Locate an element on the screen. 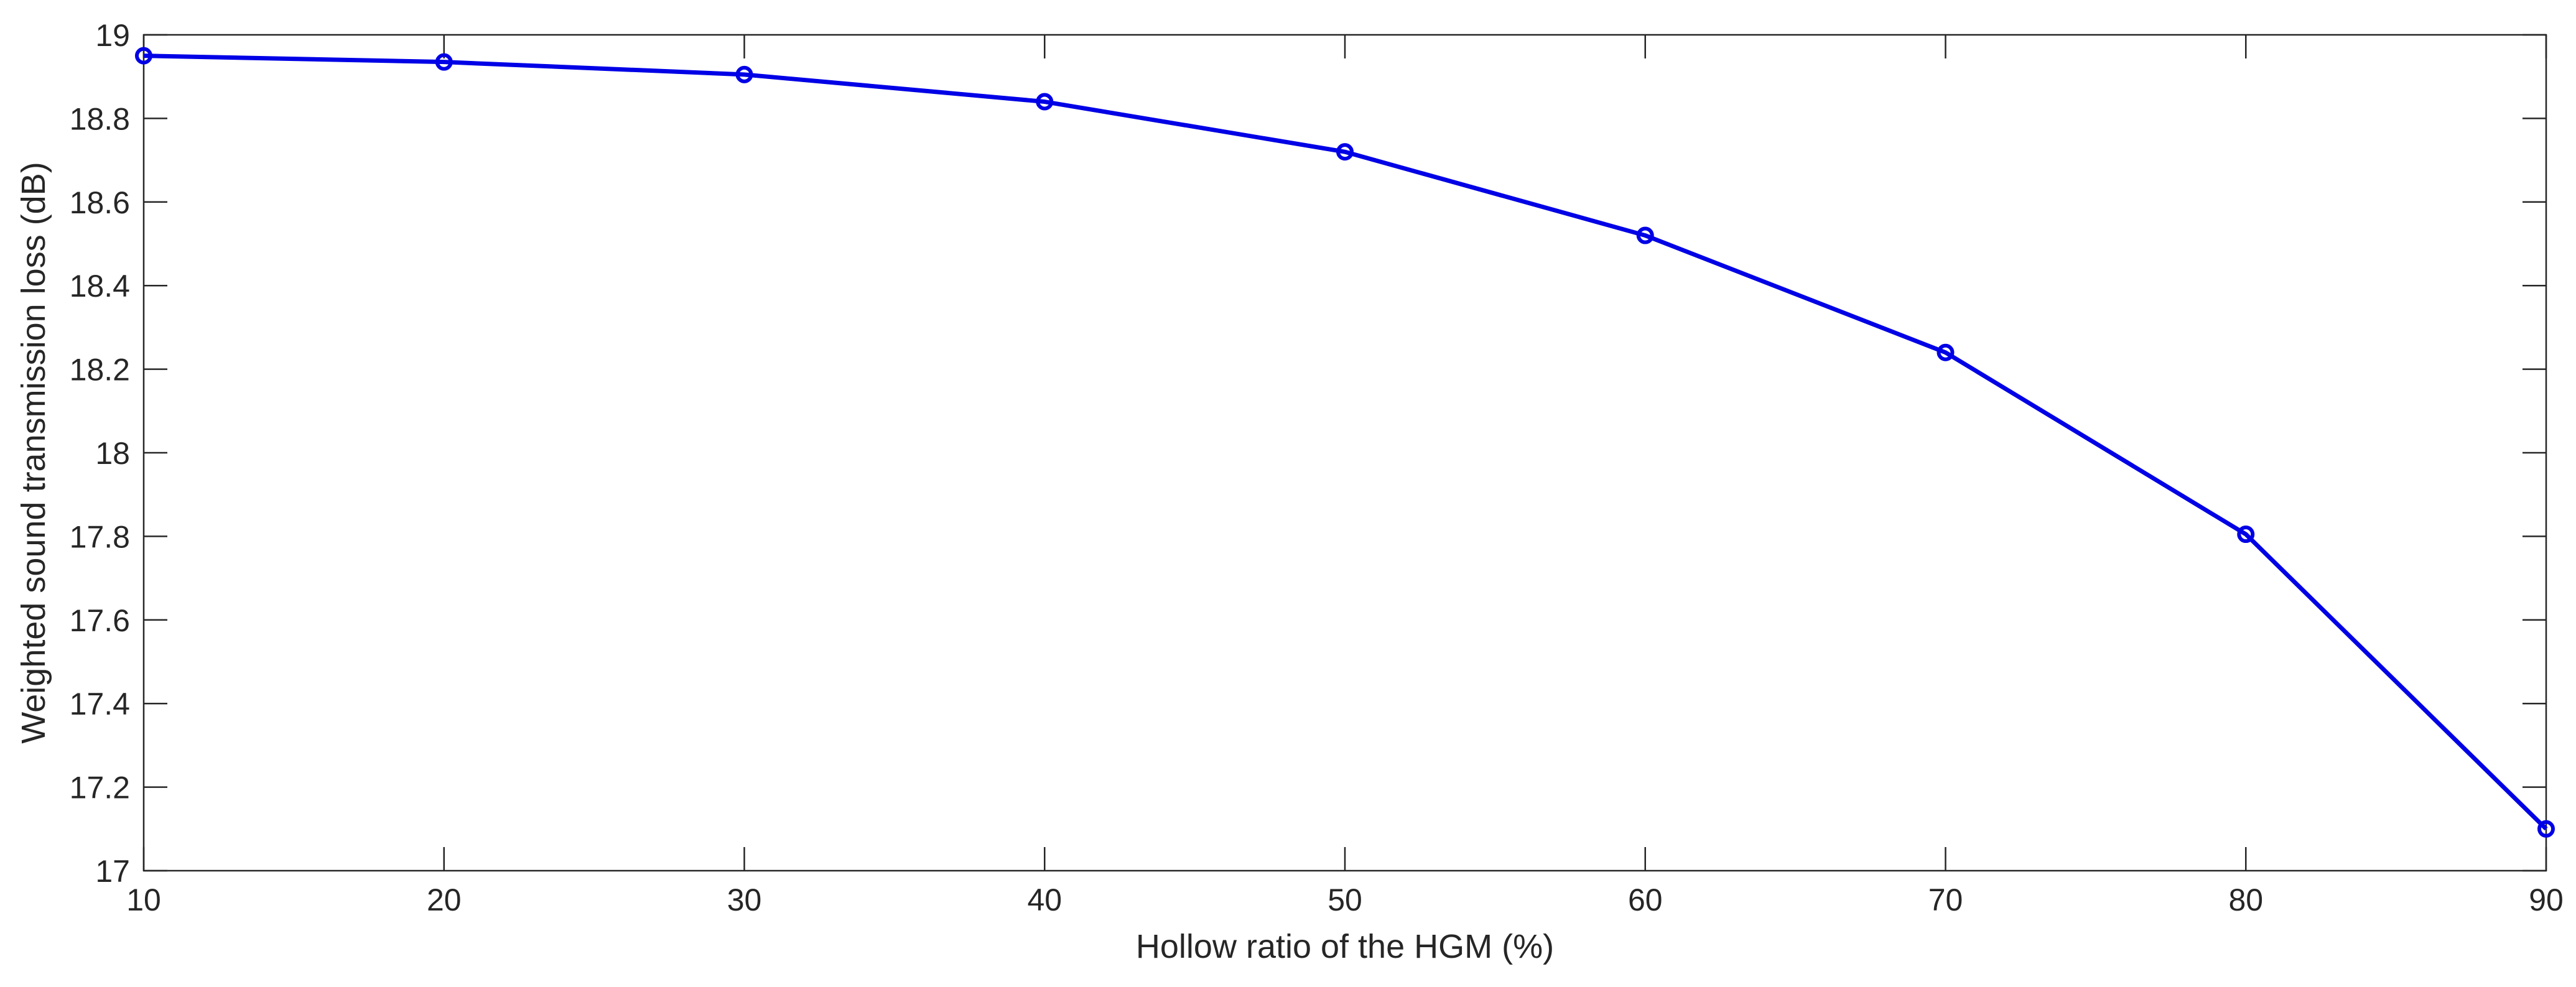 This screenshot has height=987, width=2576. x-tick-label: 40 is located at coordinates (1044, 900).